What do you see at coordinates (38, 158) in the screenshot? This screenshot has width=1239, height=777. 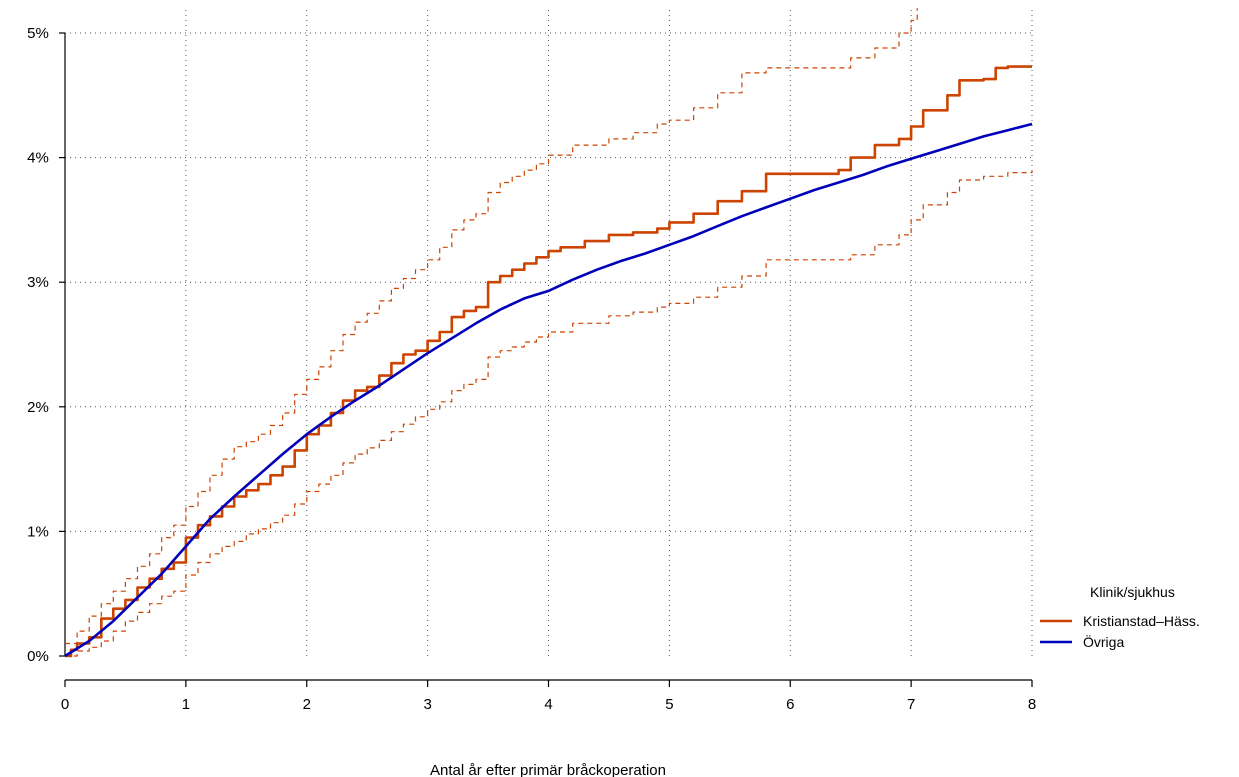 I see `y-tick-label: 4%` at bounding box center [38, 158].